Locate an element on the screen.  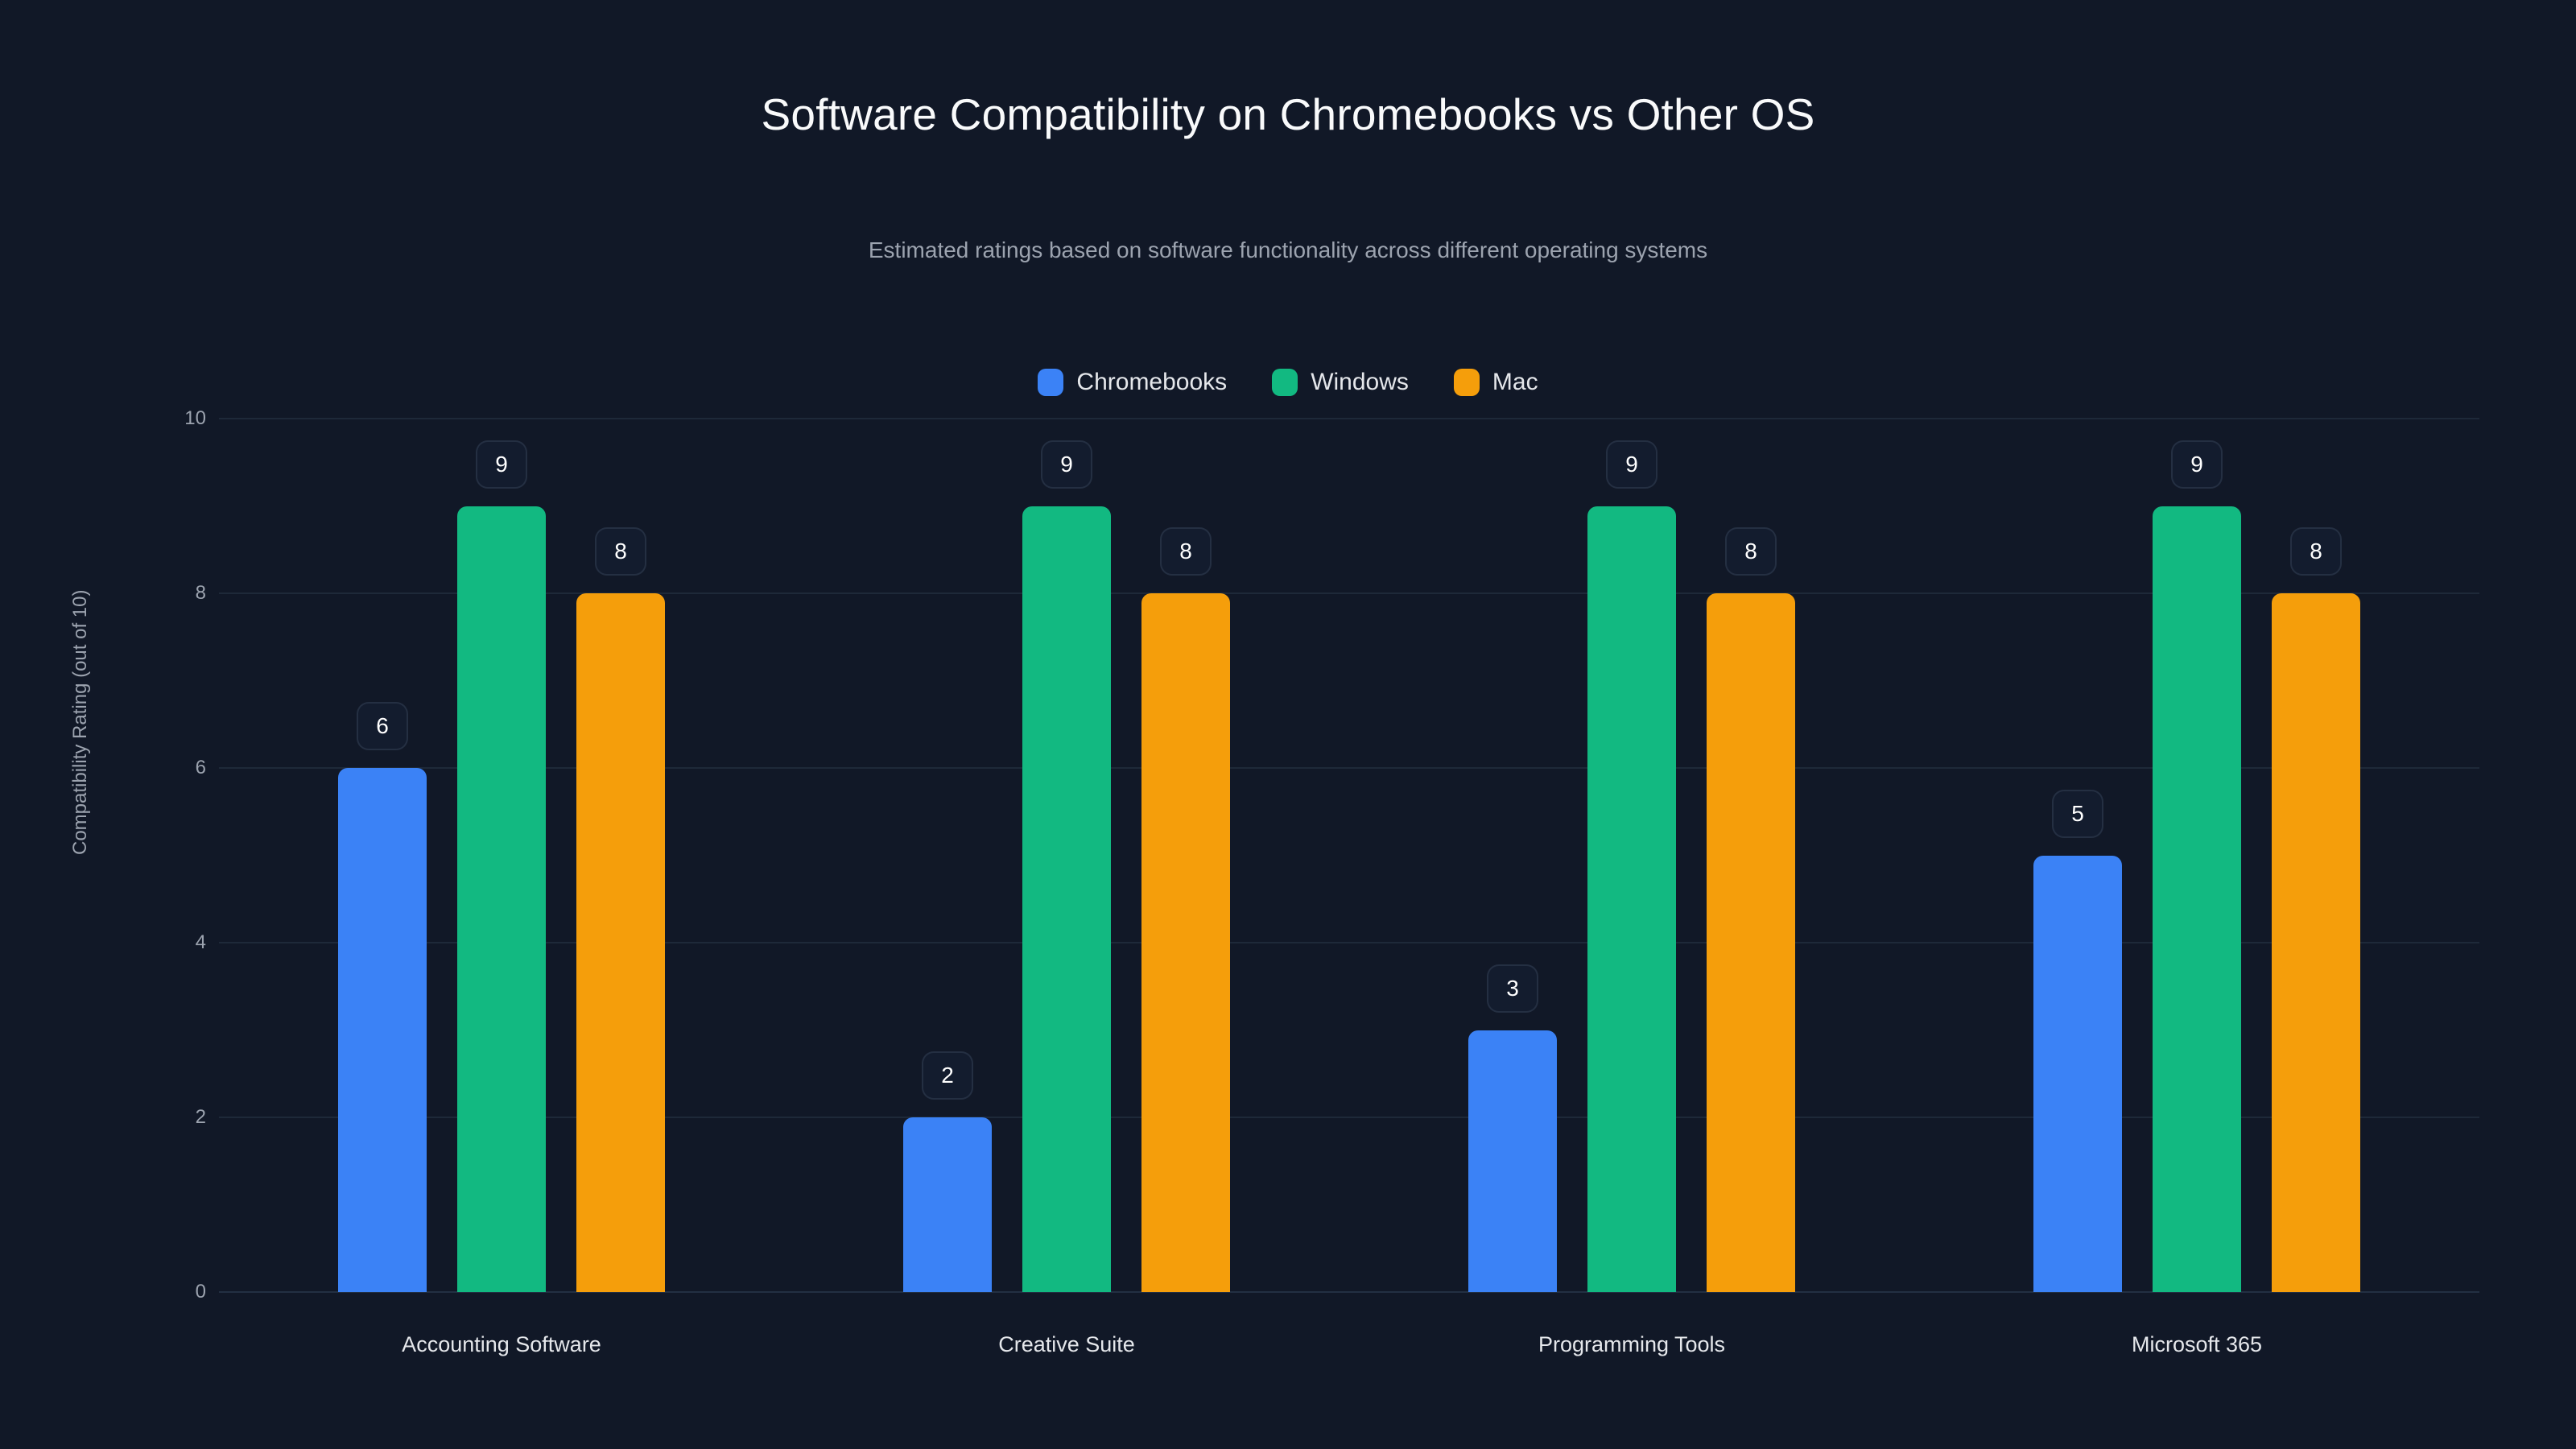
bar-value-label: 6 is located at coordinates (382, 726).